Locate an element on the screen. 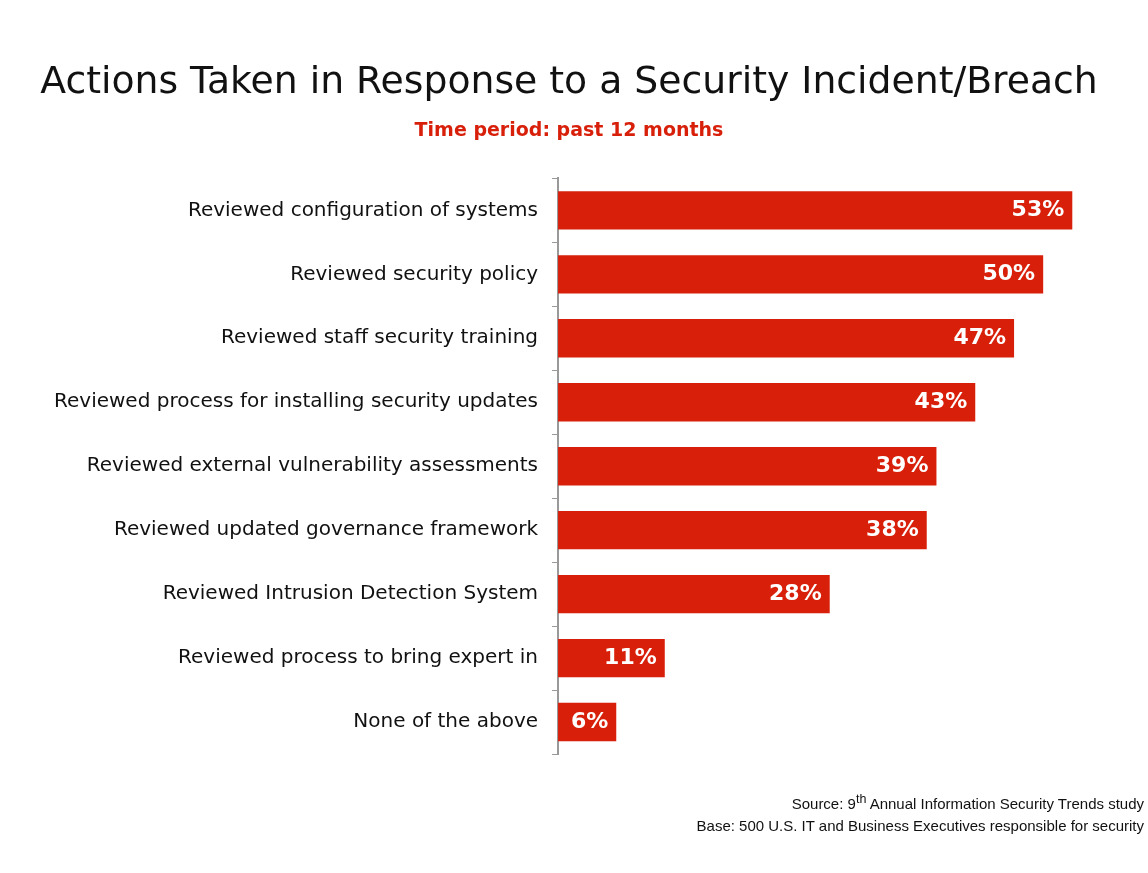 This screenshot has height=873, width=1148. data-label: 11% is located at coordinates (630, 656).